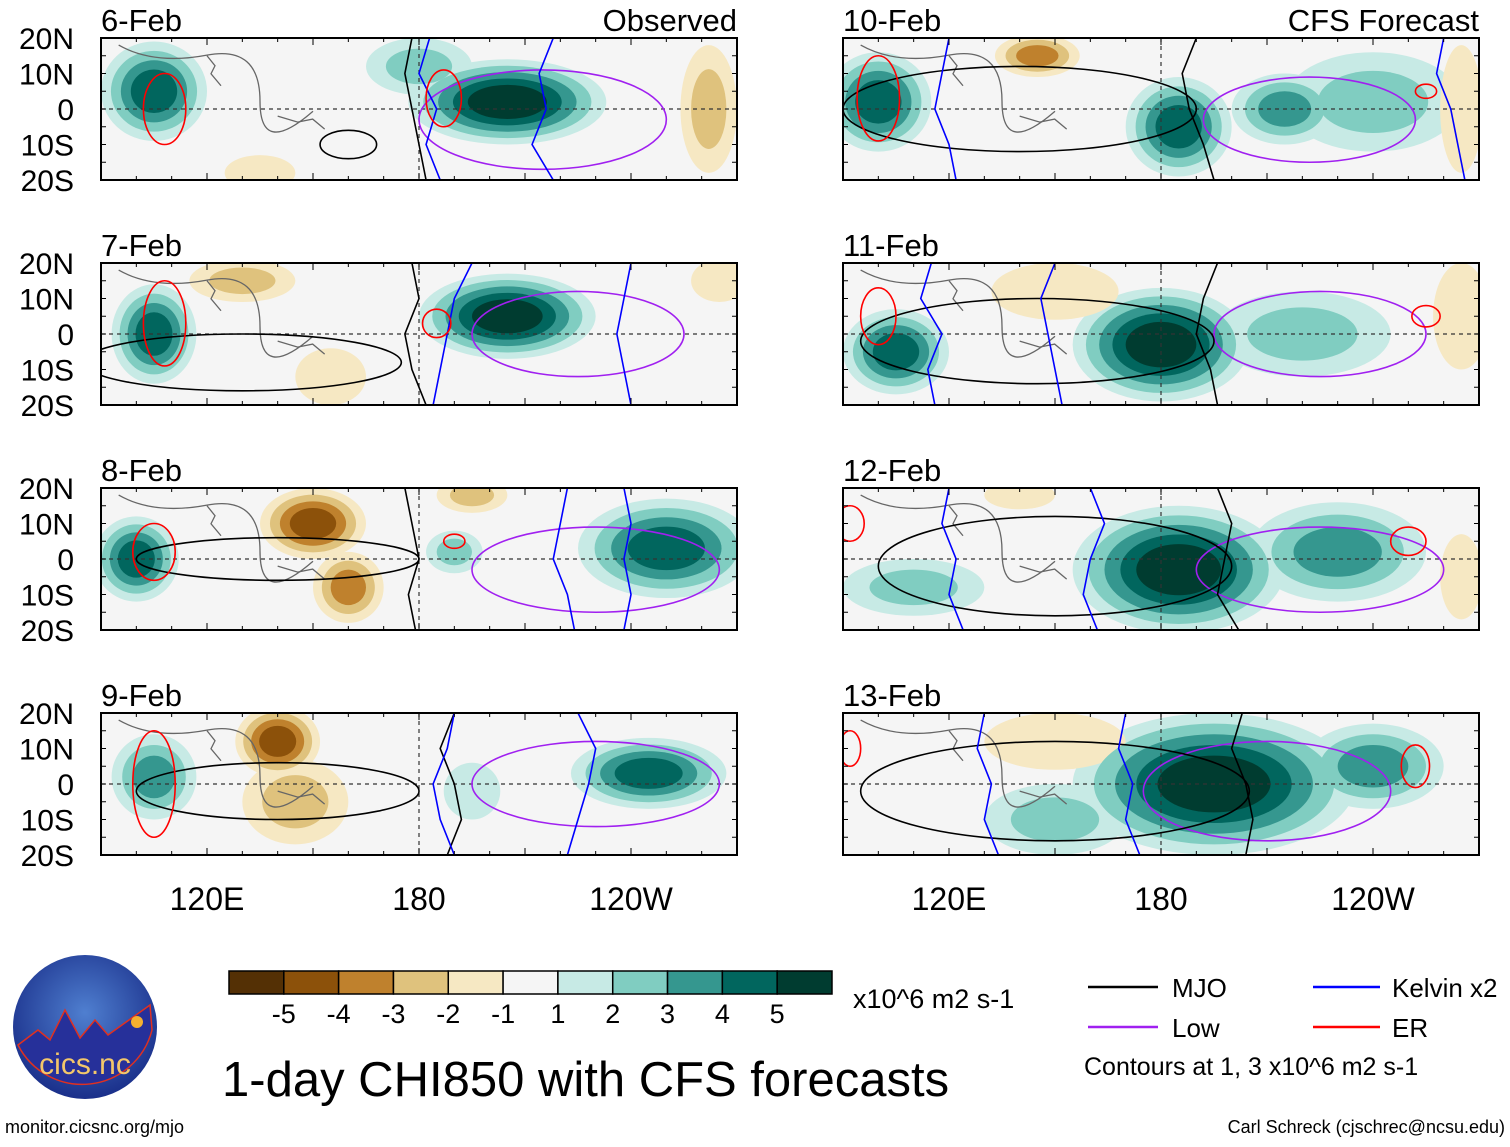 This screenshot has height=1147, width=1510. I want to click on colorbar-tick-label: 3, so click(667, 1014).